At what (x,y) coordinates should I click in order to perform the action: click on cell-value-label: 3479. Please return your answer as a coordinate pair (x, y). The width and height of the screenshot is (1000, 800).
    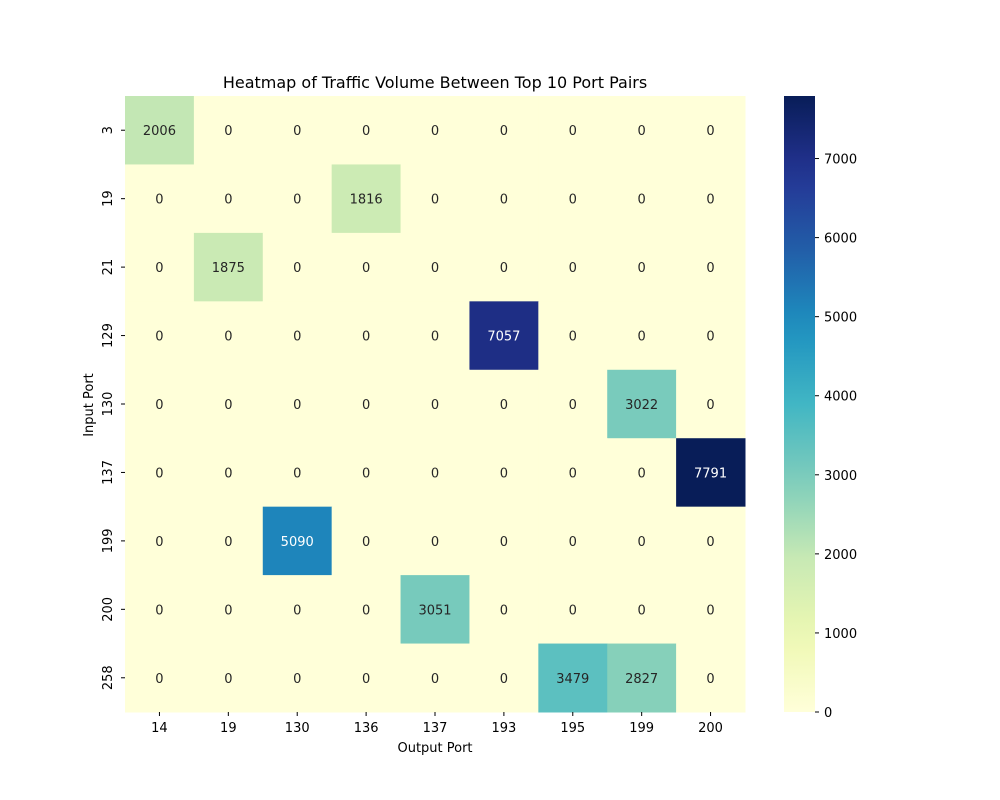
    Looking at the image, I should click on (572, 679).